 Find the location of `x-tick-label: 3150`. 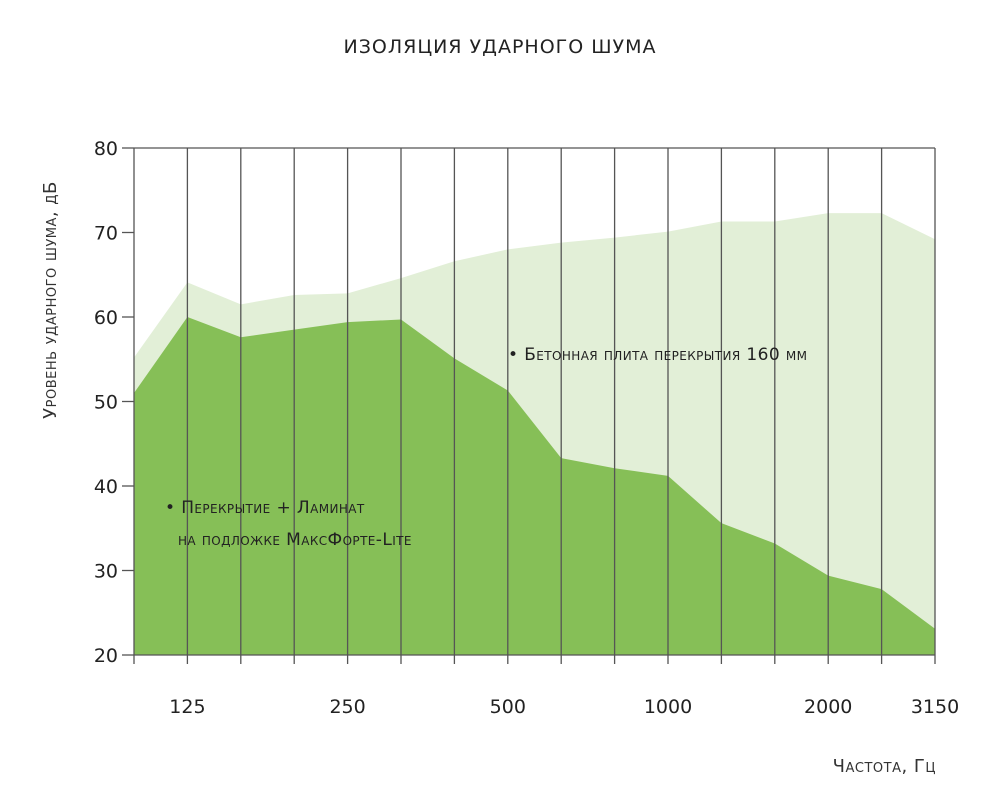

x-tick-label: 3150 is located at coordinates (935, 707).